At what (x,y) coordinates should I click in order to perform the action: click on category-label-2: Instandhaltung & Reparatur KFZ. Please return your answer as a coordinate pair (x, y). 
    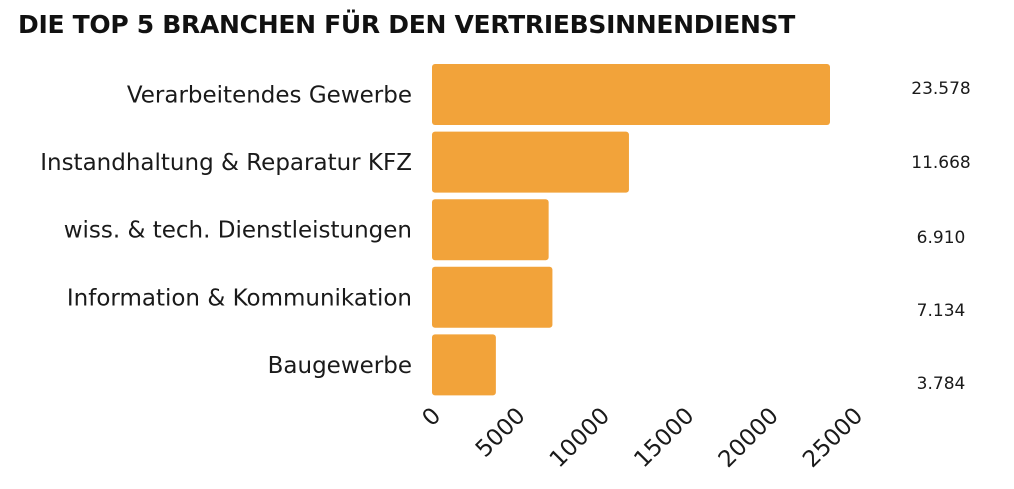
    Looking at the image, I should click on (226, 163).